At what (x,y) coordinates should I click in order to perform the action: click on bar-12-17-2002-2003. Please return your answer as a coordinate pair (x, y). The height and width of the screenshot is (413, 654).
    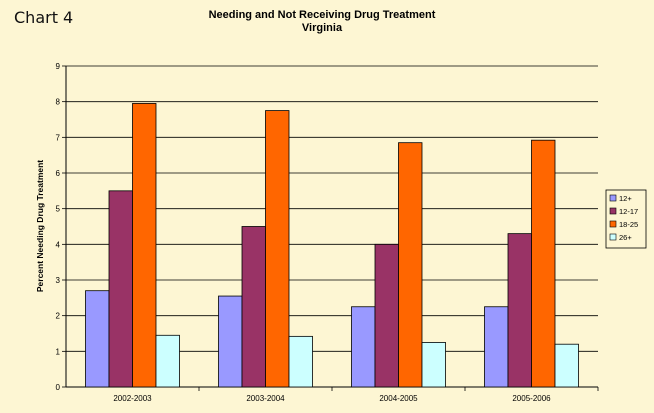
    Looking at the image, I should click on (120, 289).